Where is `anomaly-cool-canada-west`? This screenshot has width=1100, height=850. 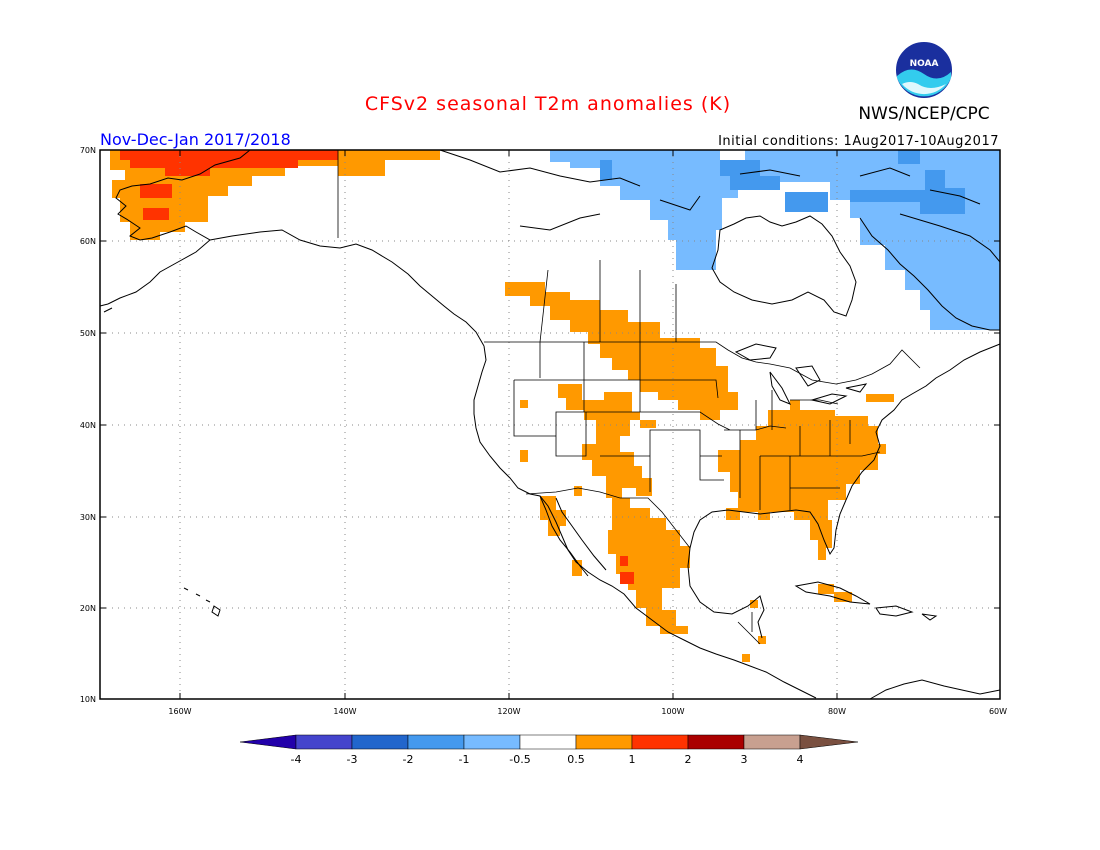
anomaly-cool-canada-west is located at coordinates (644, 210).